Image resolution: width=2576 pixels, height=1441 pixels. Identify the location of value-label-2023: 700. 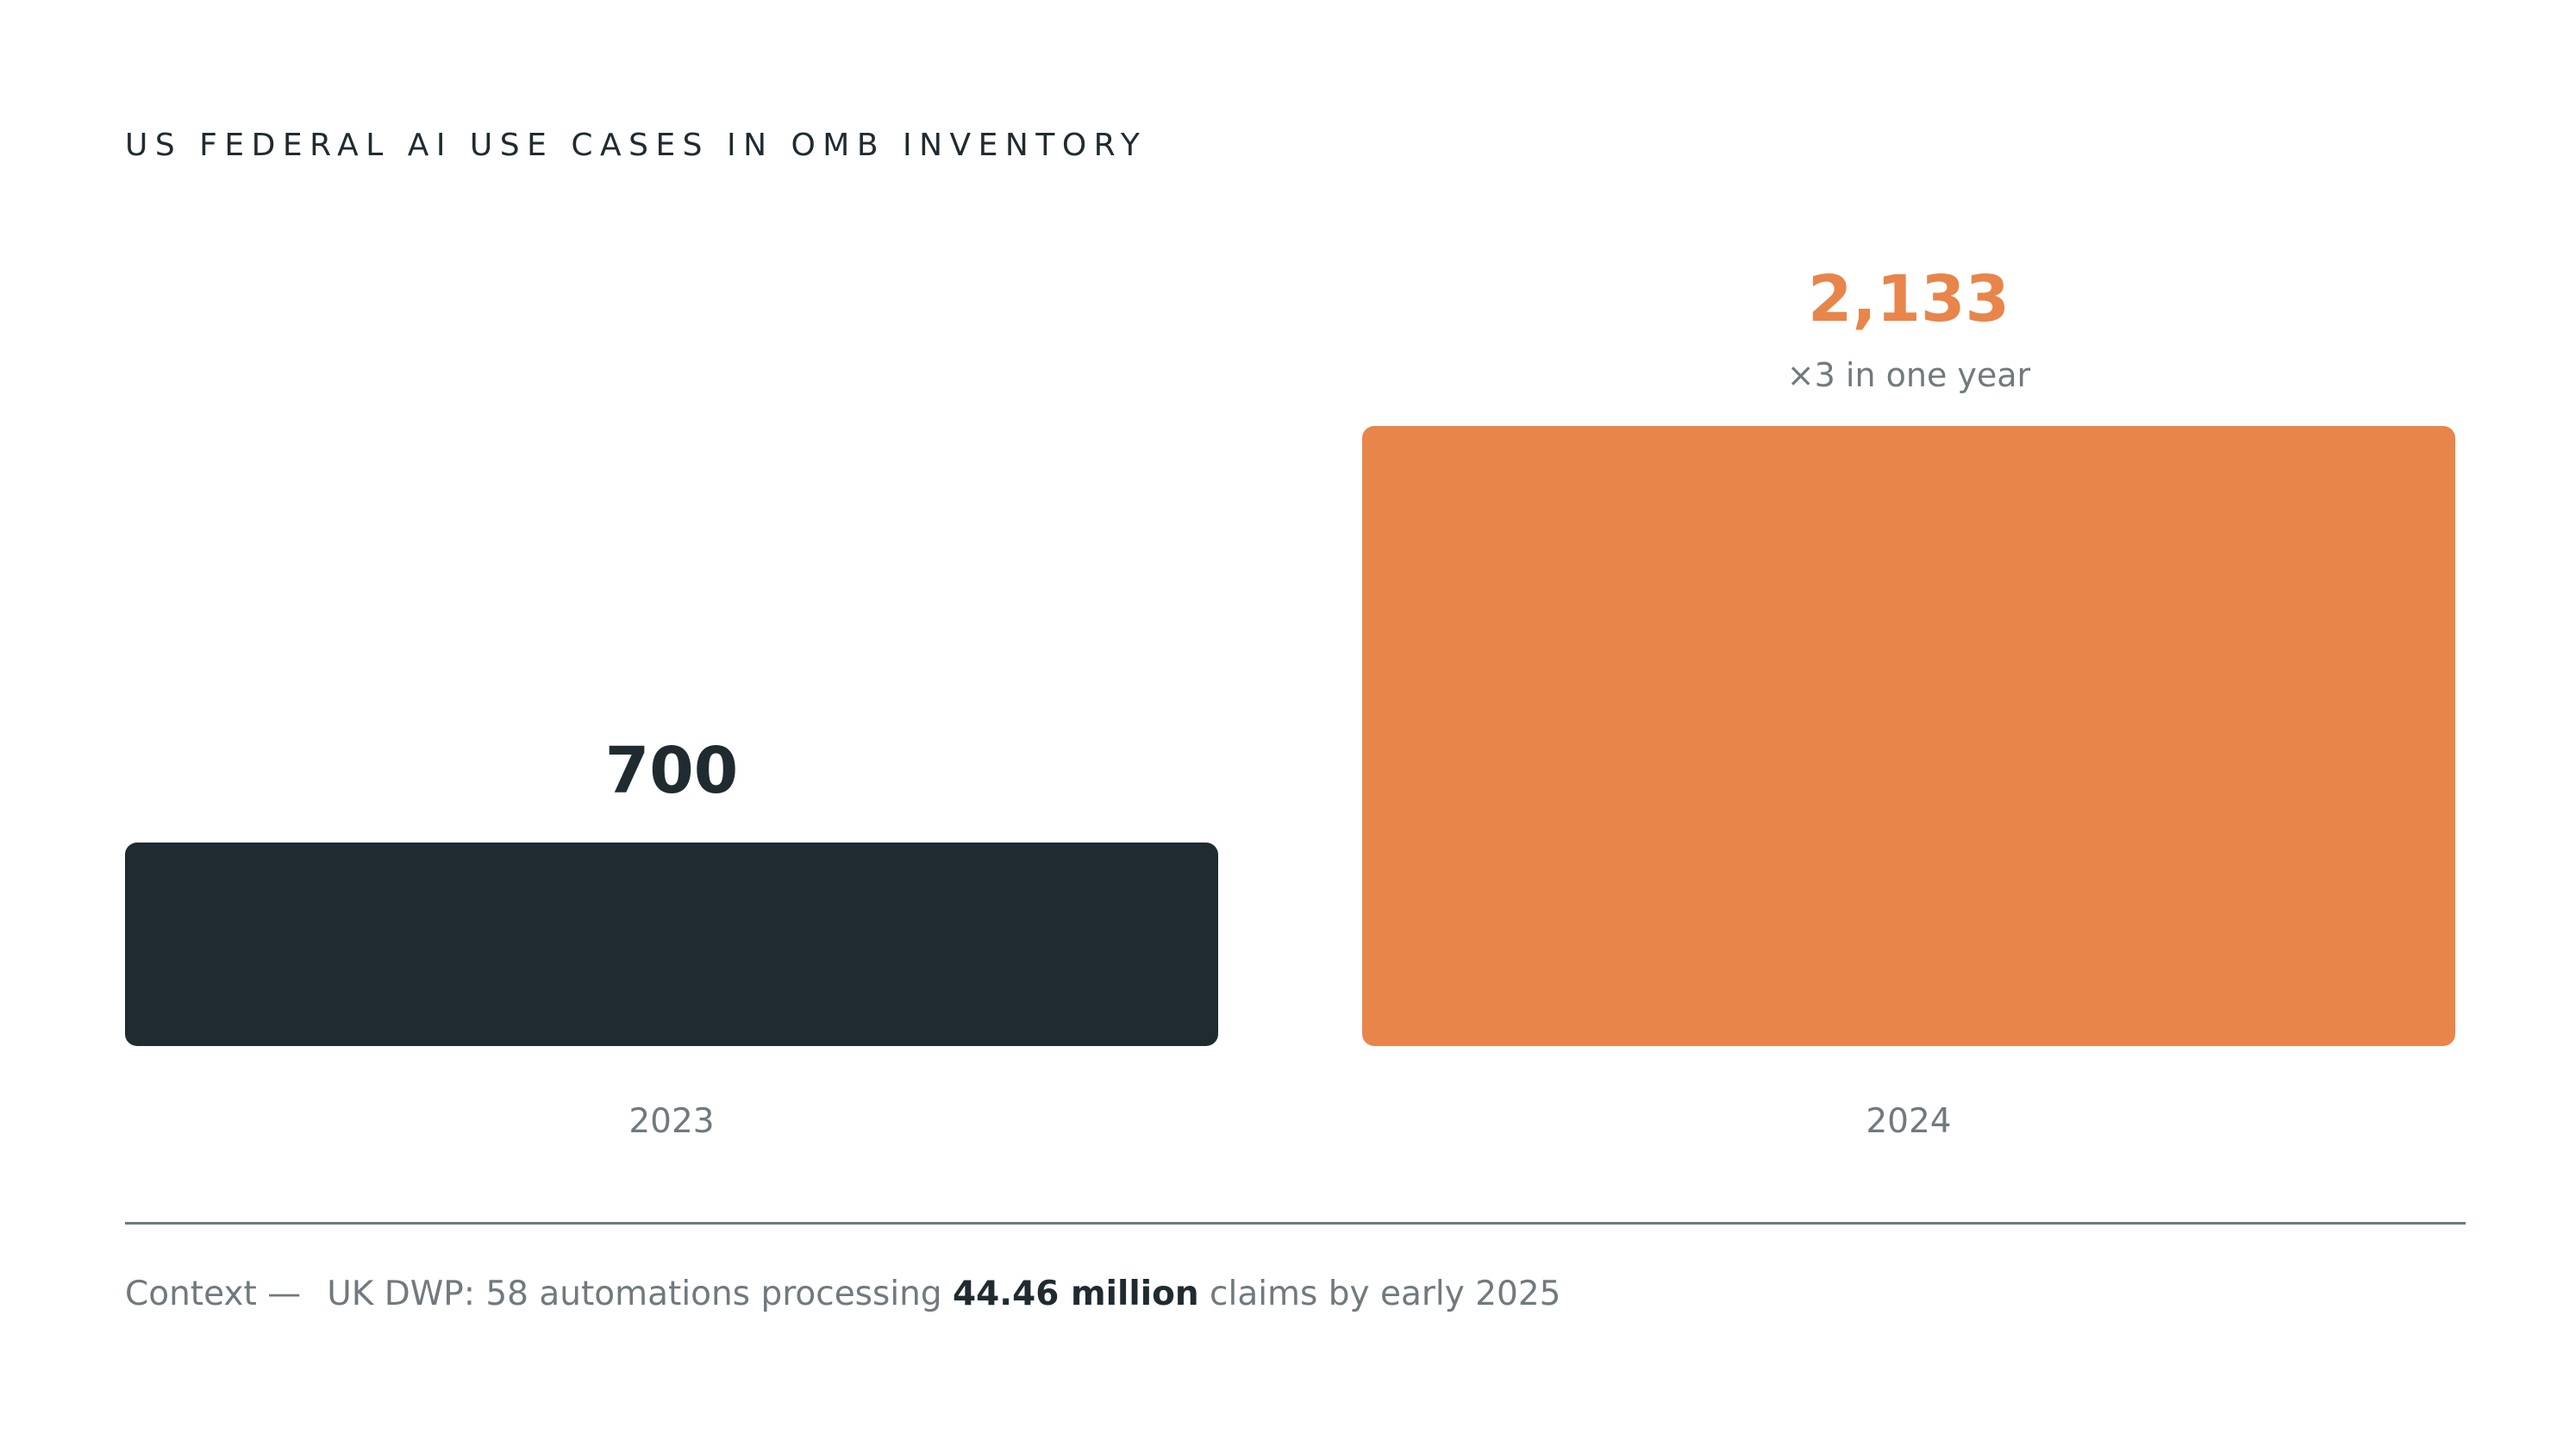
(671, 771).